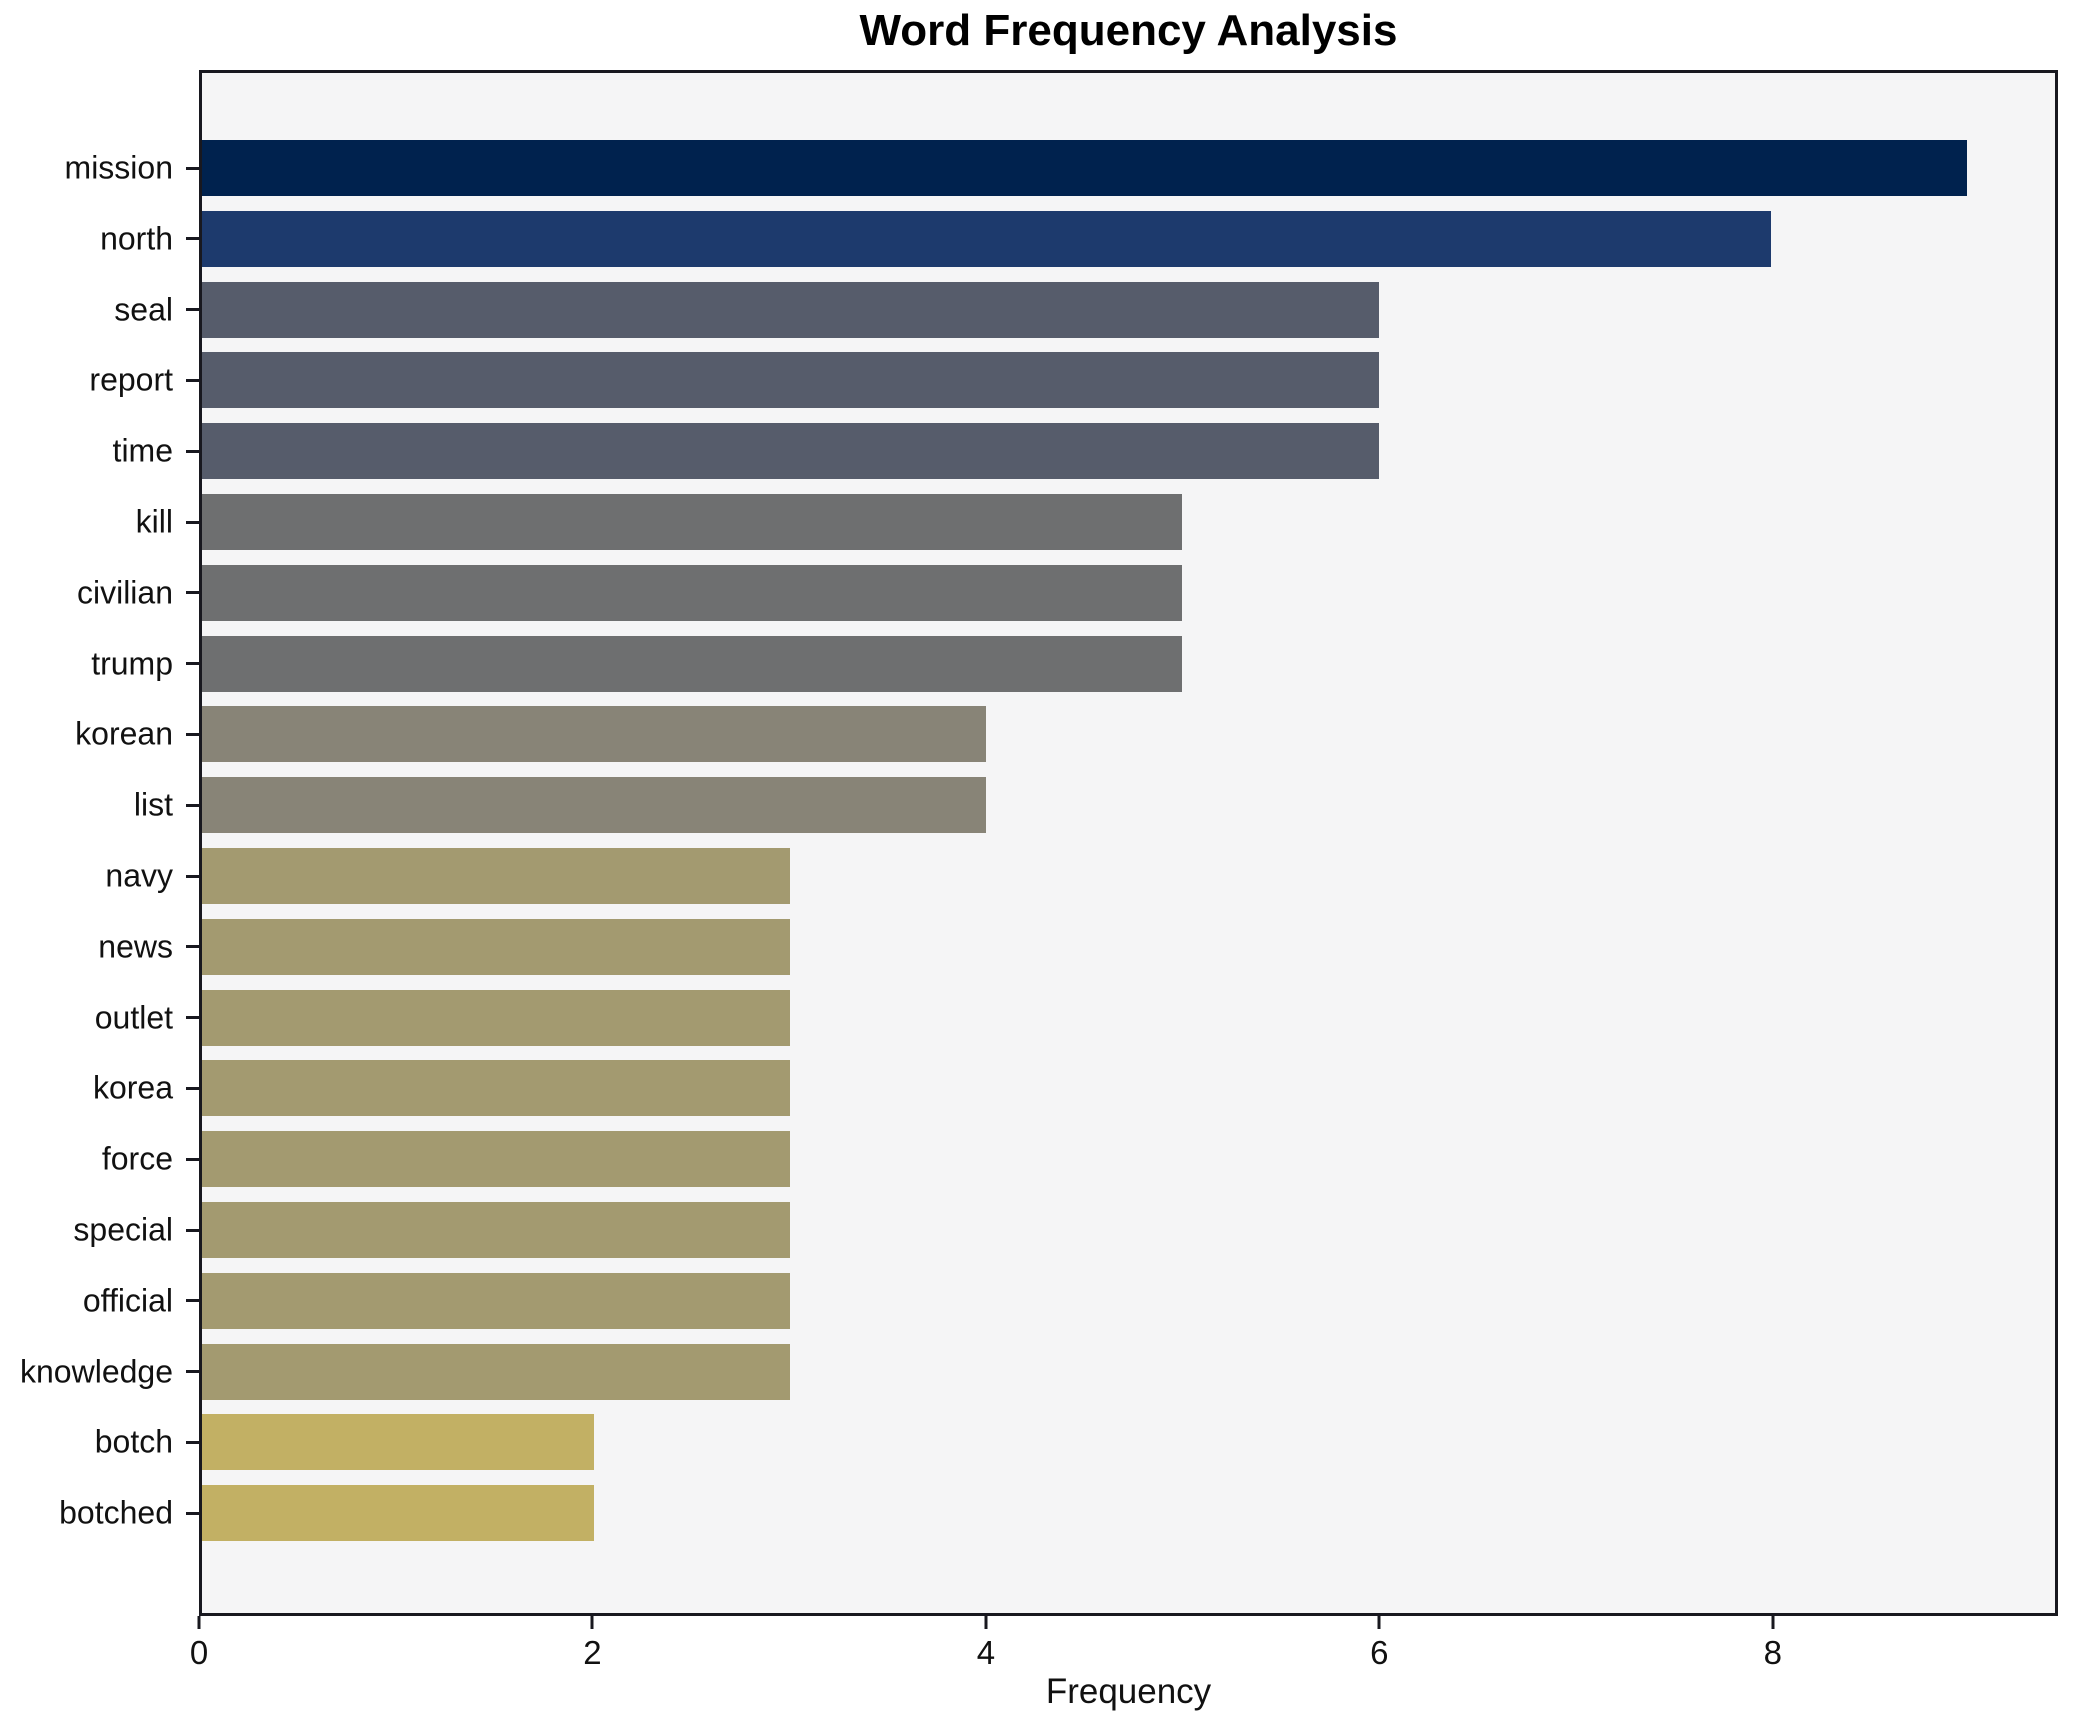 This screenshot has height=1722, width=2079. What do you see at coordinates (398, 1513) in the screenshot?
I see `bar-botched` at bounding box center [398, 1513].